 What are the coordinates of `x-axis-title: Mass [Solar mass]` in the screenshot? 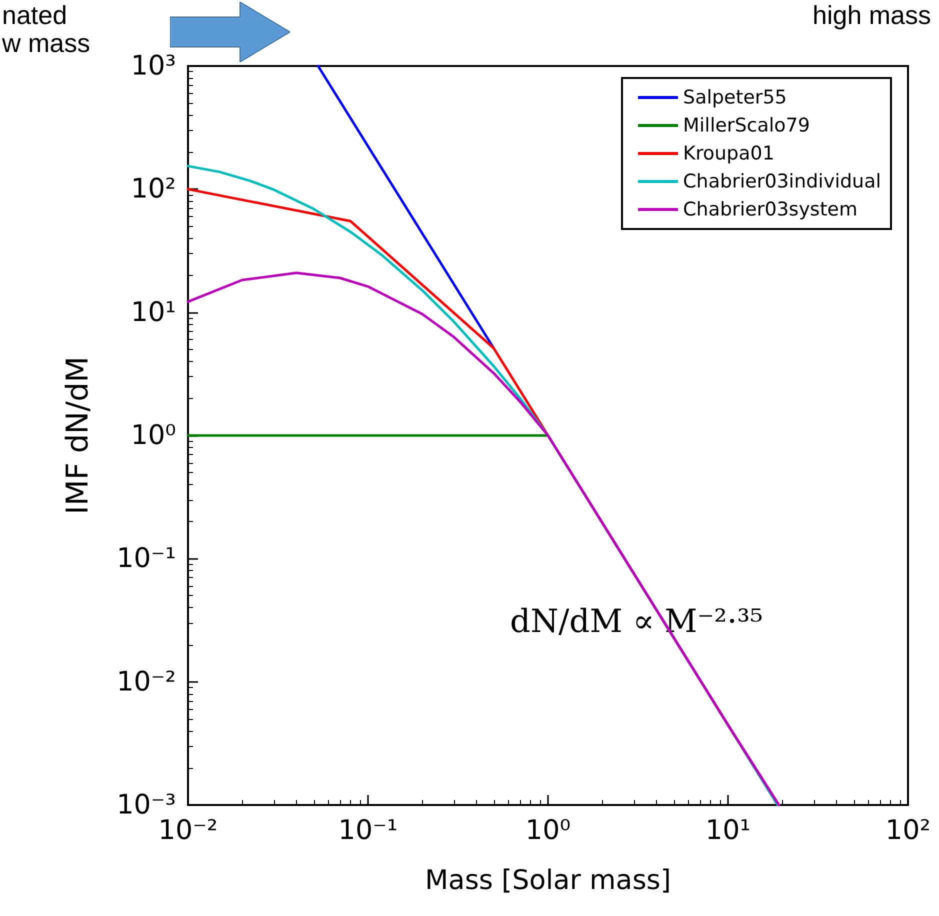 It's located at (548, 880).